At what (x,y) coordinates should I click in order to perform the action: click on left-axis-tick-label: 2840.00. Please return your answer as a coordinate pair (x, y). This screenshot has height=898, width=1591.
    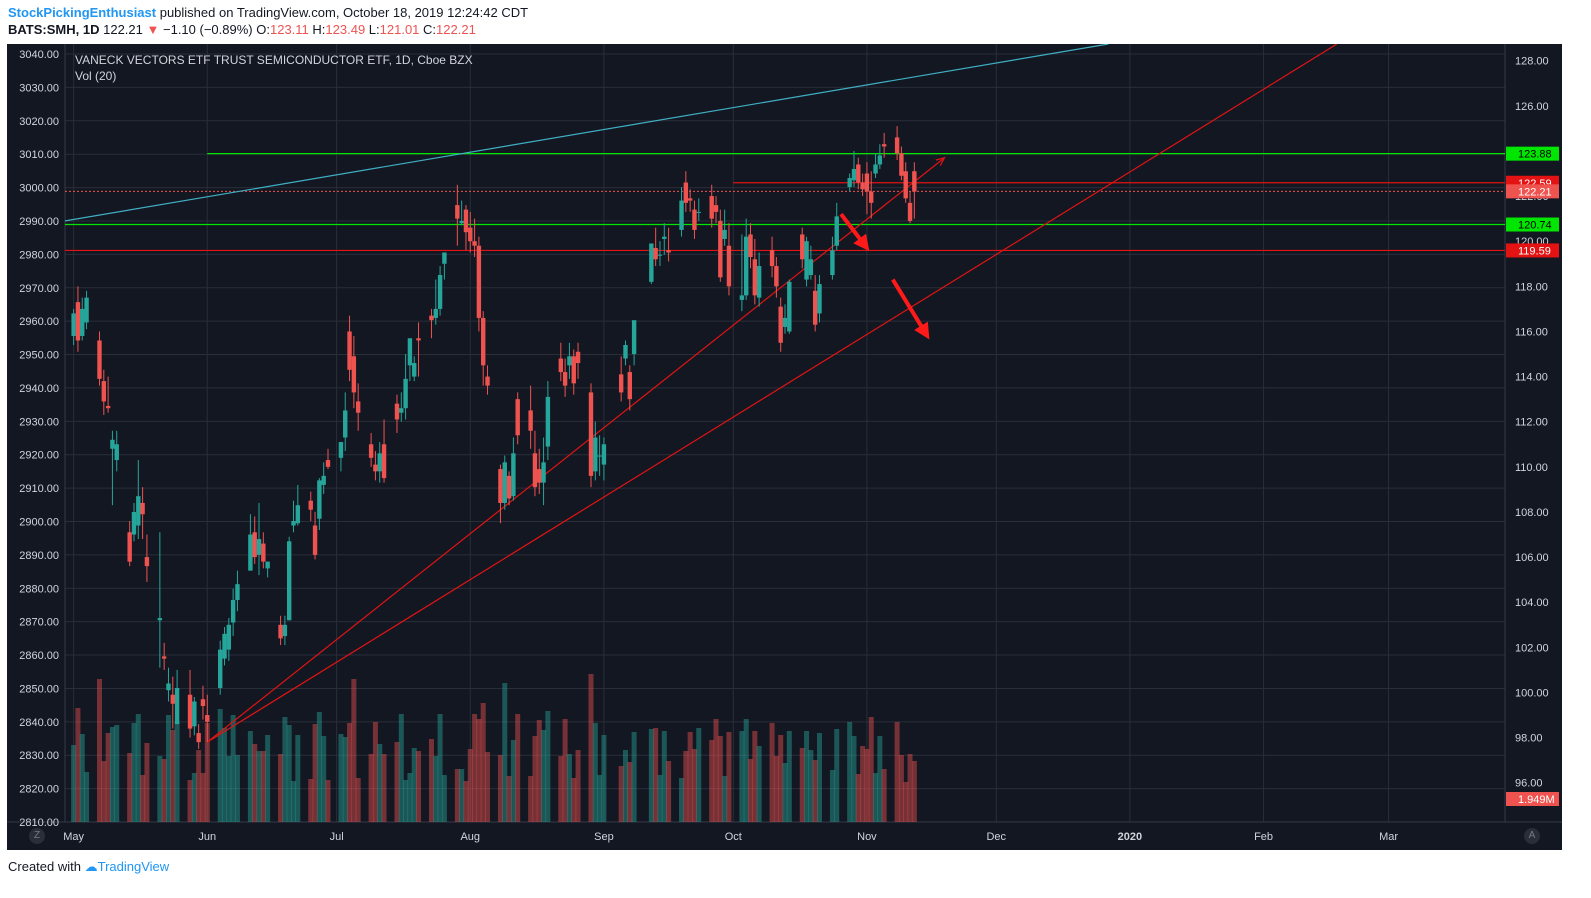
    Looking at the image, I should click on (39, 723).